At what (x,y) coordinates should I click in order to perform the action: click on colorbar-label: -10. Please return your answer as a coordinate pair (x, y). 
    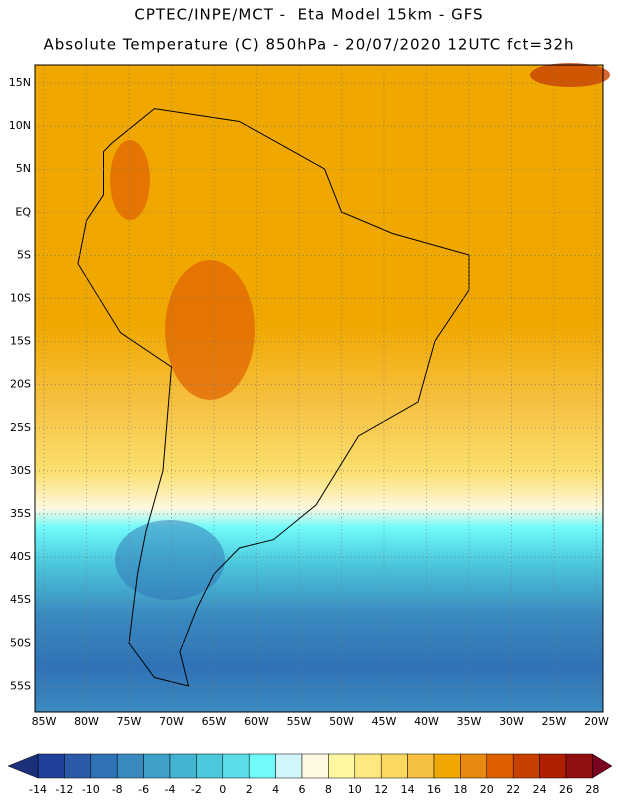
    Looking at the image, I should click on (91, 789).